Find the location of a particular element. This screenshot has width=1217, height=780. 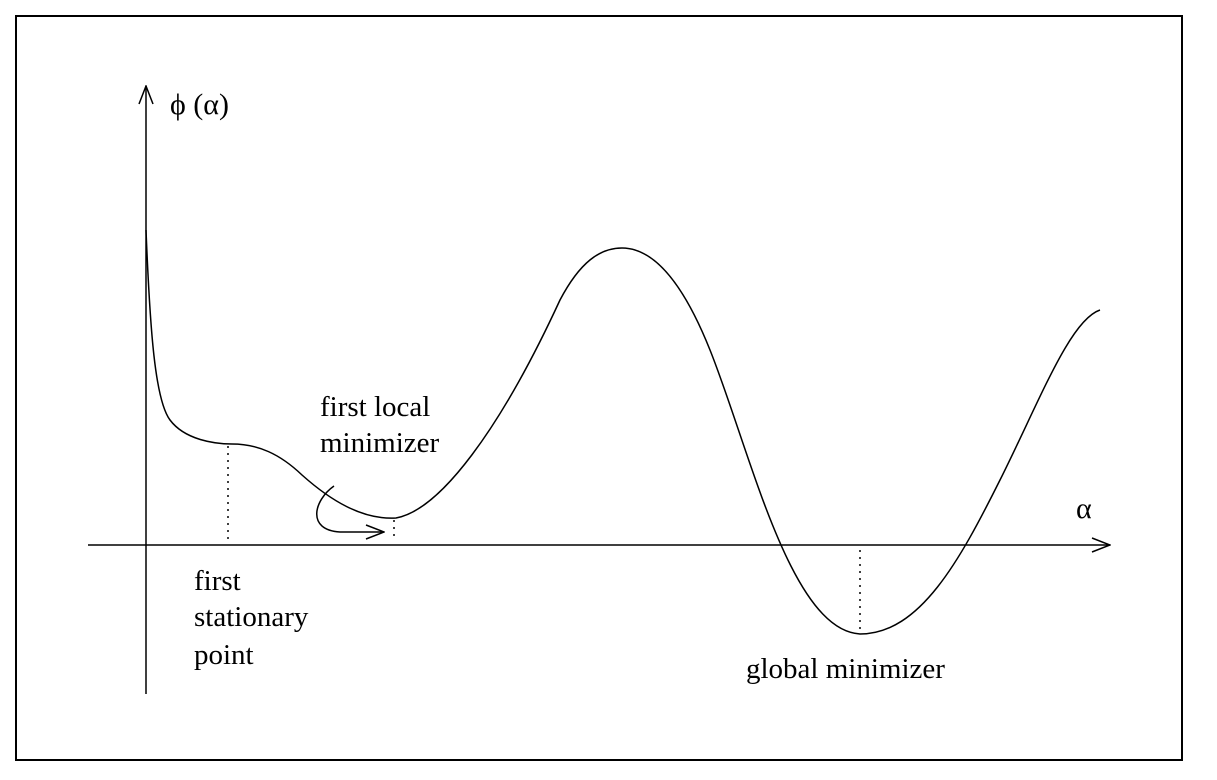

stationary-point-label-line1: first is located at coordinates (217, 581).